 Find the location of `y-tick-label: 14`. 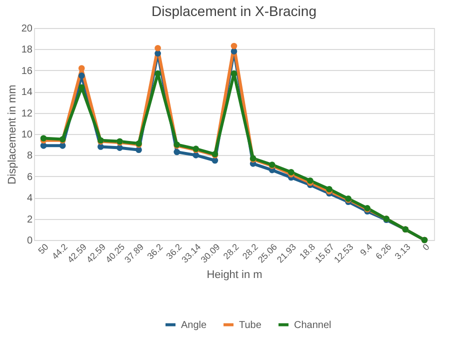

y-tick-label: 14 is located at coordinates (27, 92).